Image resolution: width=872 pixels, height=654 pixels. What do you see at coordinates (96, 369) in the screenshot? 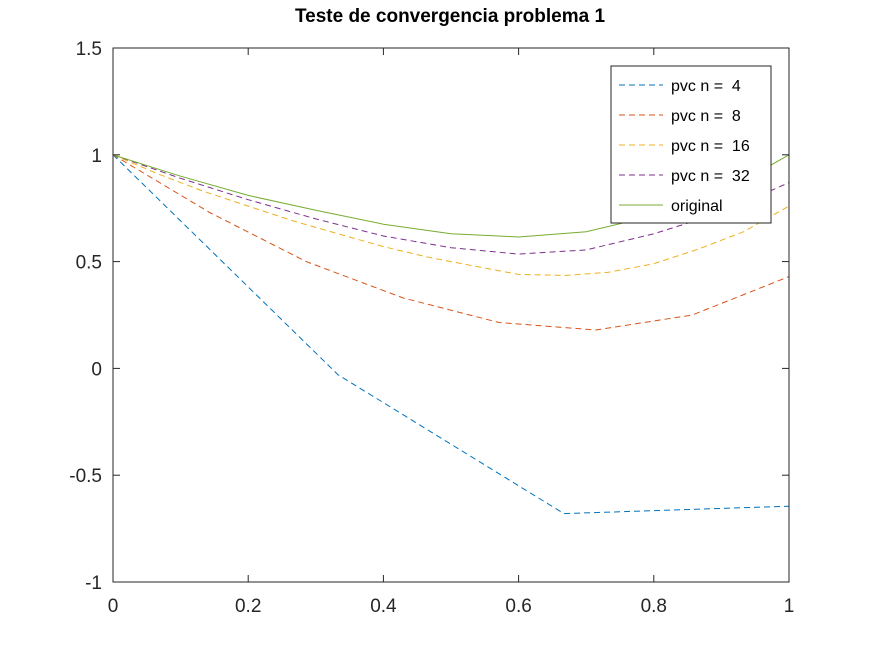
I see `y-tick-label: 0` at bounding box center [96, 369].